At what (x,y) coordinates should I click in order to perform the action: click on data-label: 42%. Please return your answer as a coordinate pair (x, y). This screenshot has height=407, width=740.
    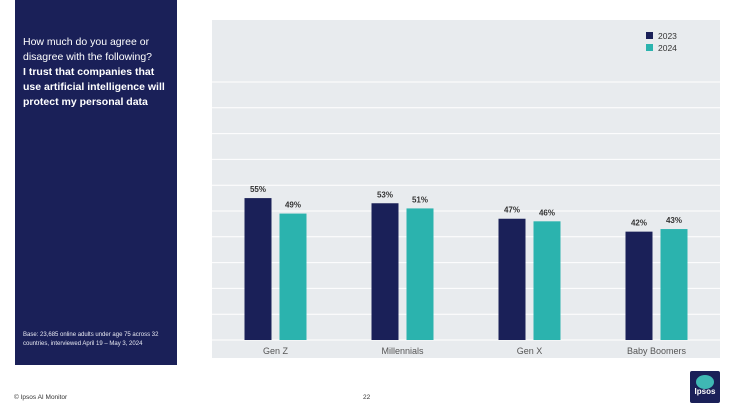
    Looking at the image, I should click on (639, 223).